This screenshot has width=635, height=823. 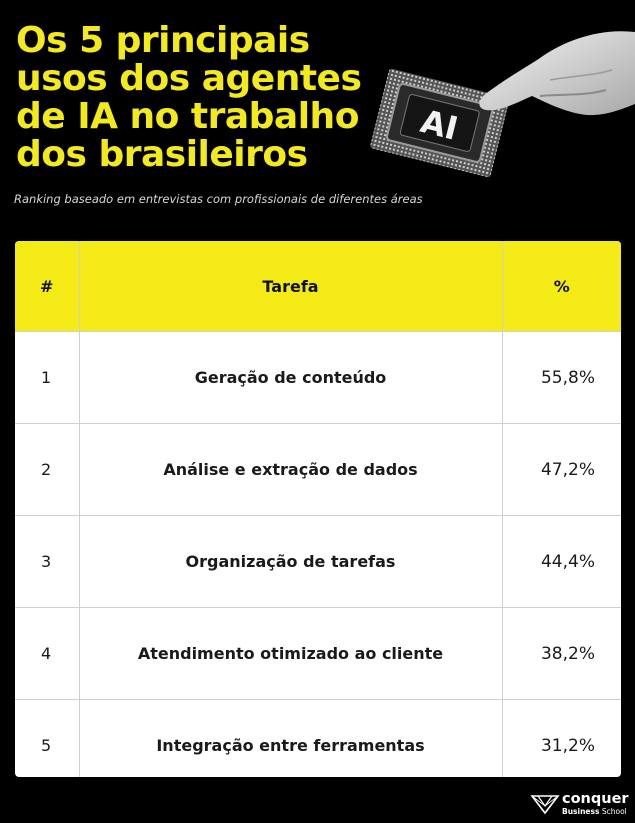 I want to click on table-header-row: # Tarefa %, so click(x=318, y=286).